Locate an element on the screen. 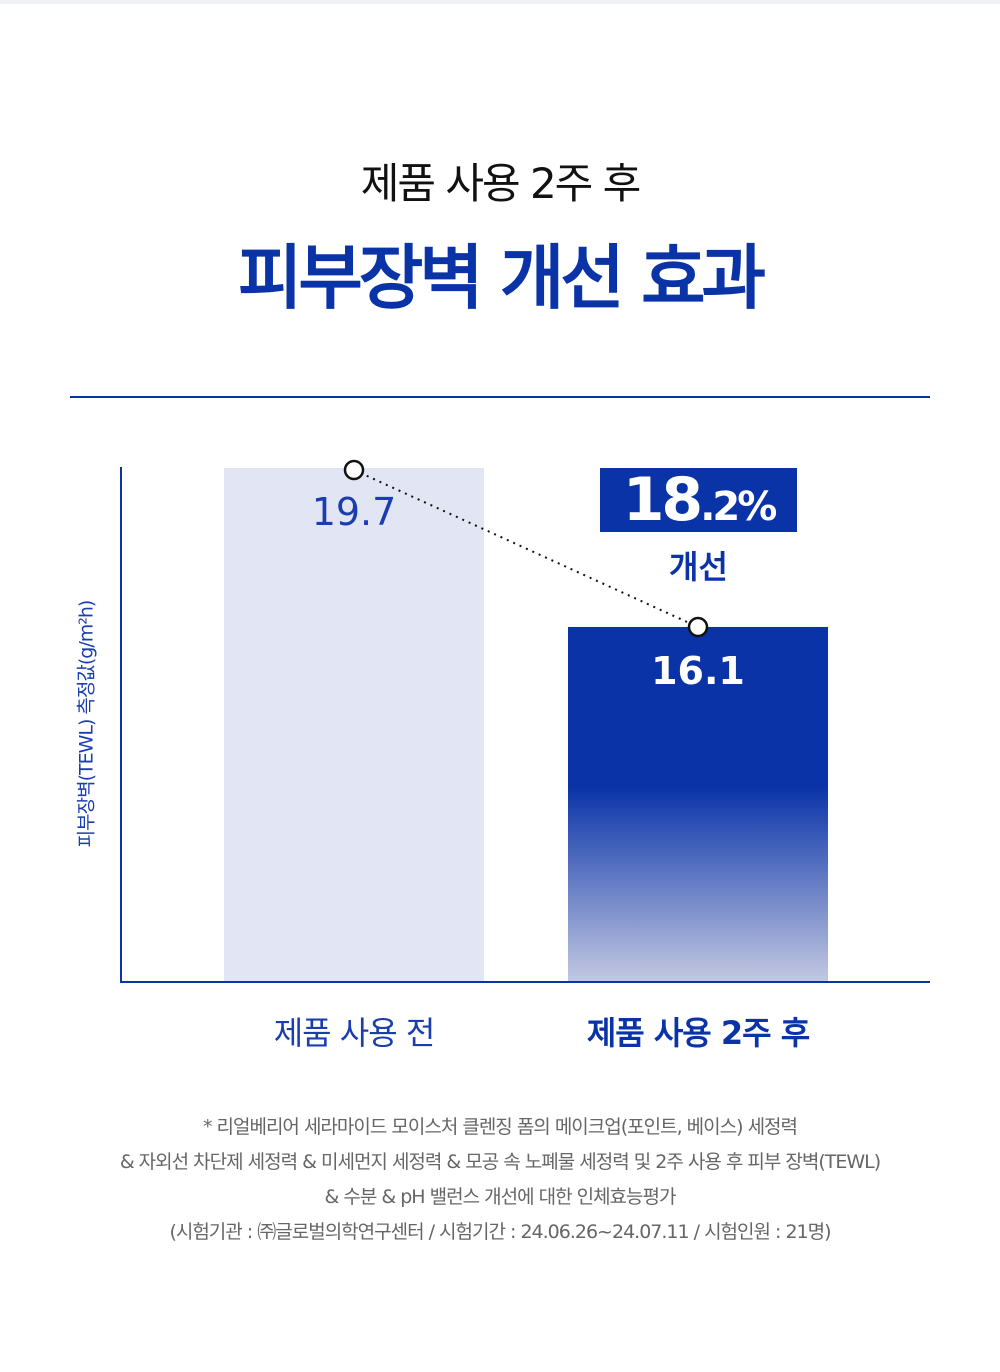  x-tick-label-after: 제품 사용 2주 후 is located at coordinates (698, 1033).